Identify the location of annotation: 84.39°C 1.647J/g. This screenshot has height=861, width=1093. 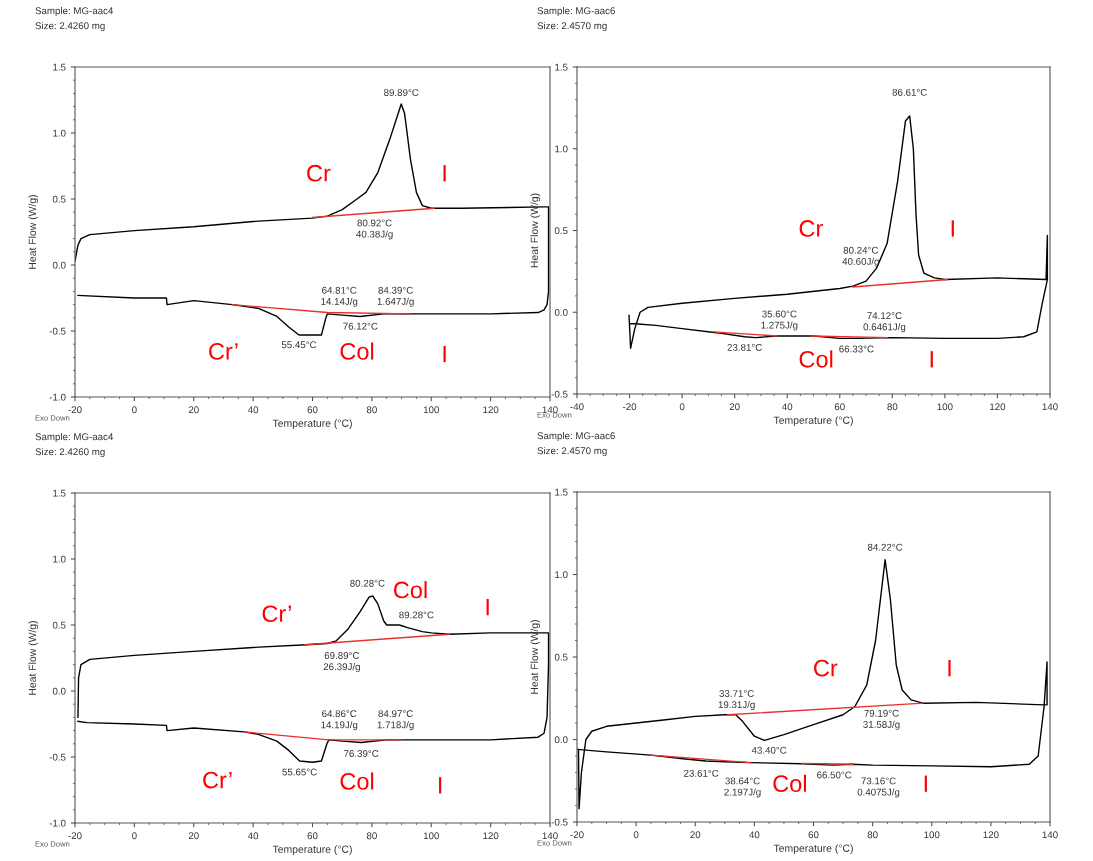
(395, 296).